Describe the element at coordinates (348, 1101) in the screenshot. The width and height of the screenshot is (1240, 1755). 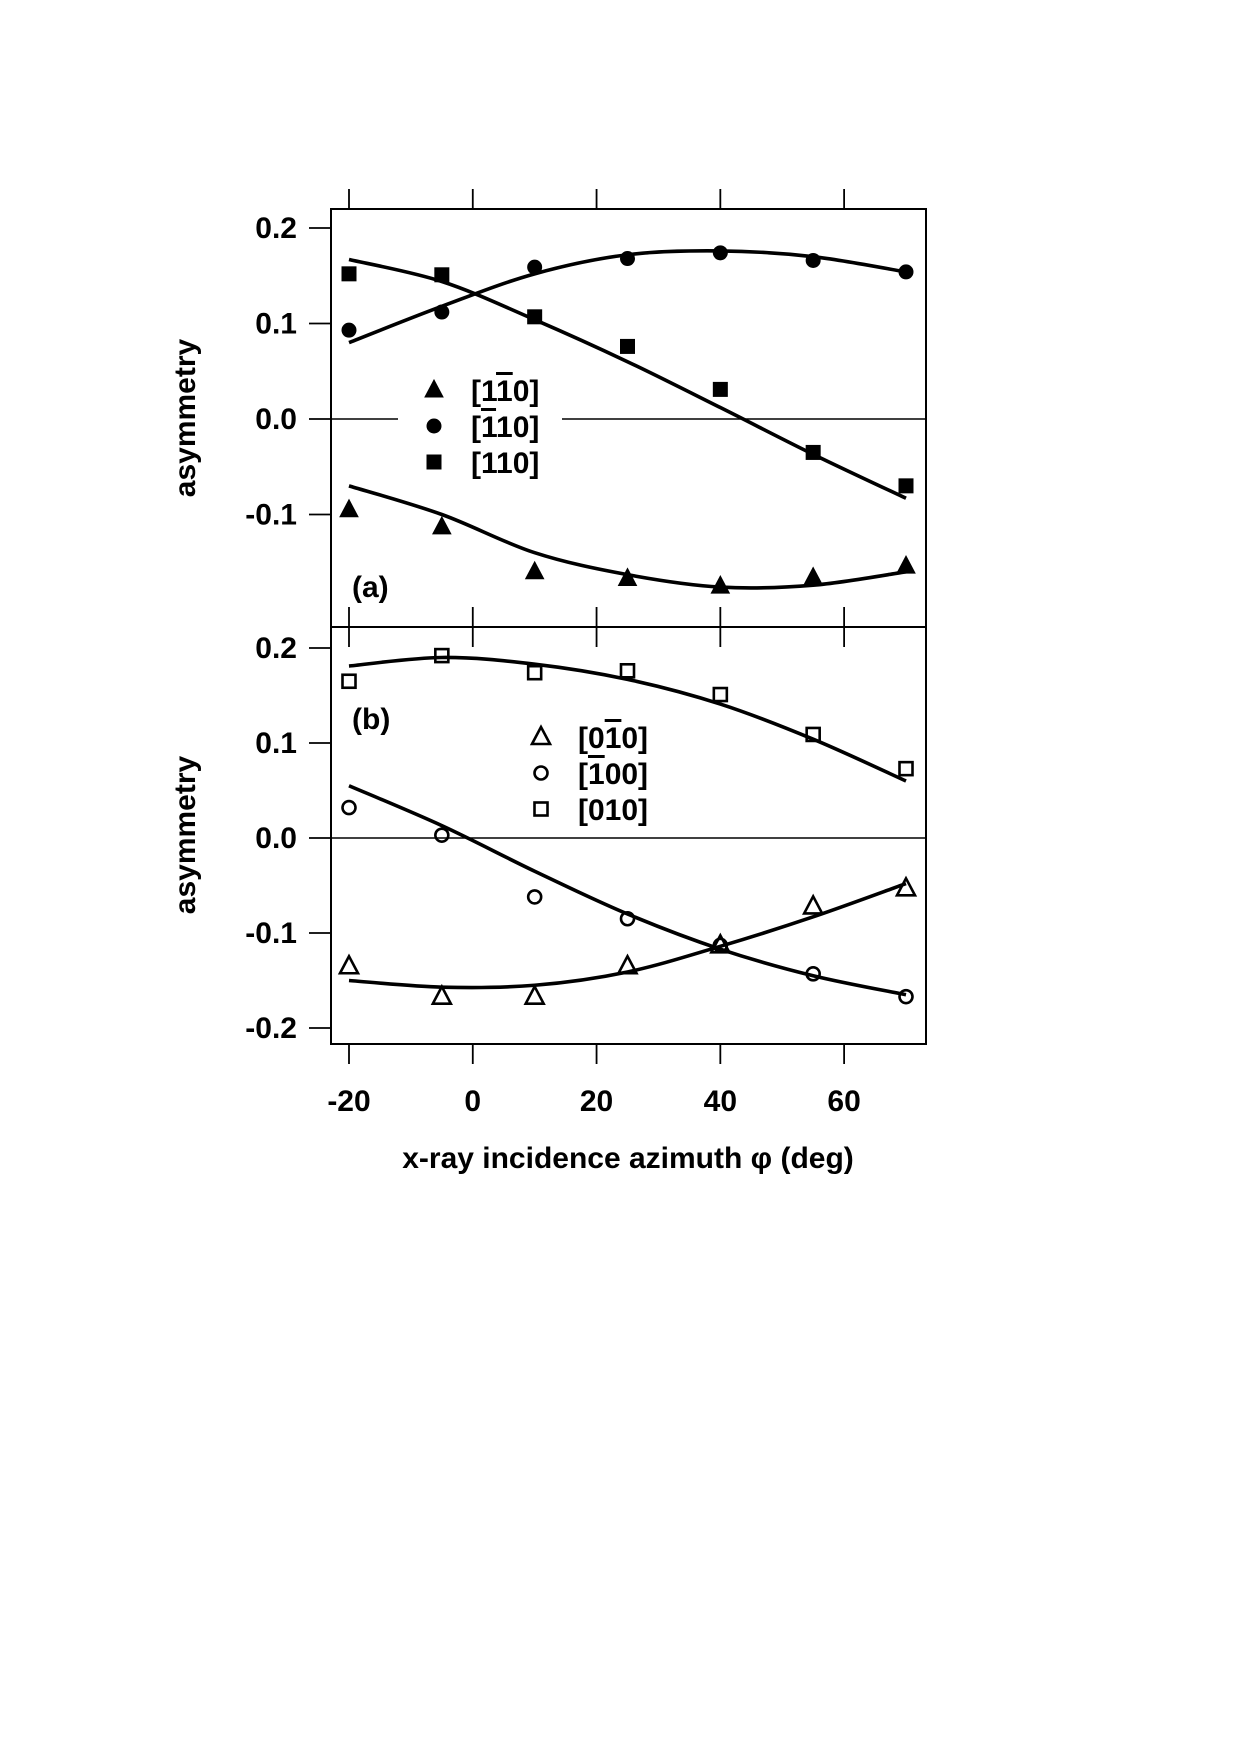
I see `x-tick-label: -20` at that location.